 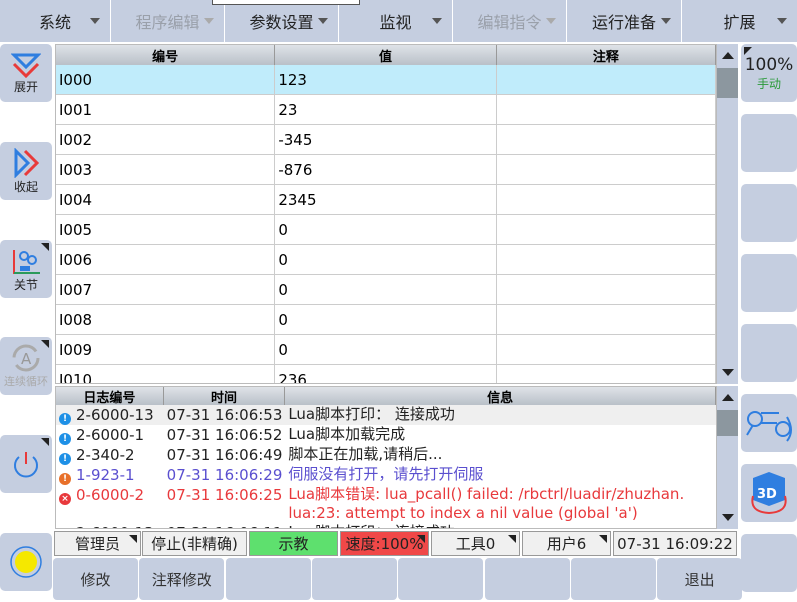 What do you see at coordinates (166, 139) in the screenshot?
I see `table-cell: I002` at bounding box center [166, 139].